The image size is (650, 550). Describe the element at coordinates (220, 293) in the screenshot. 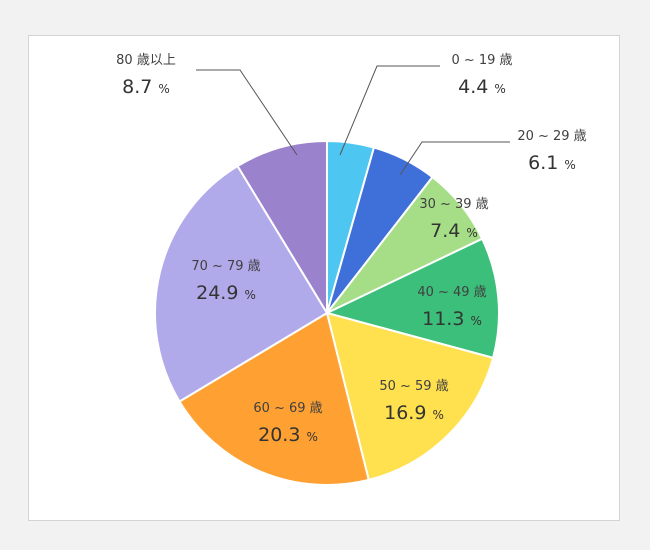

I see `slice-percent-value: 24.9` at that location.